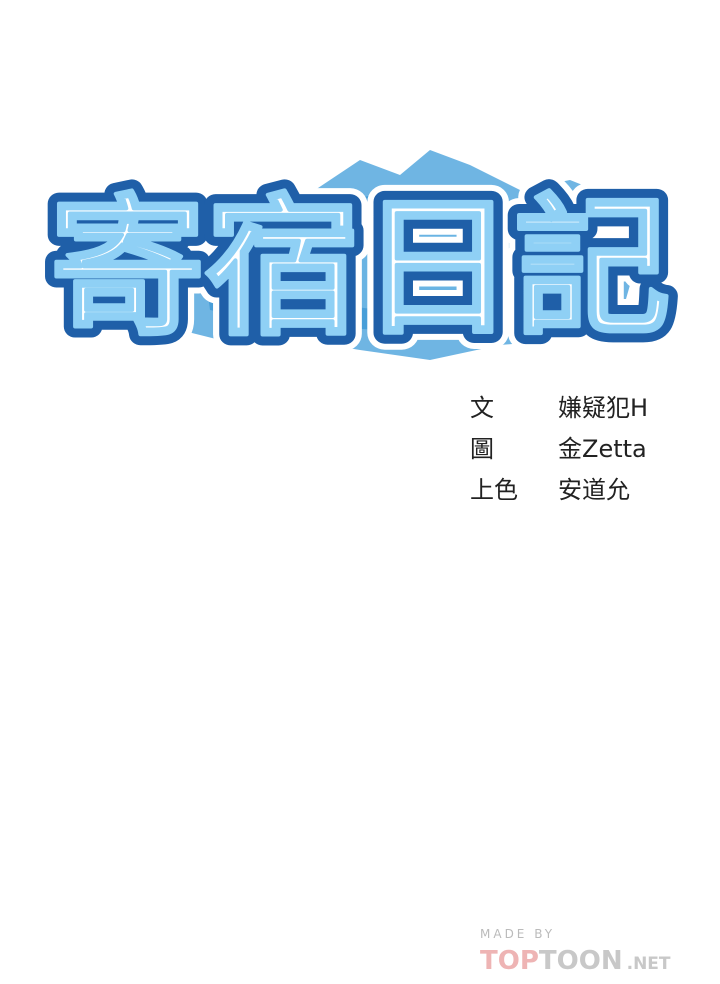  I want to click on watermark-brand: TOPTOON .NET, so click(575, 961).